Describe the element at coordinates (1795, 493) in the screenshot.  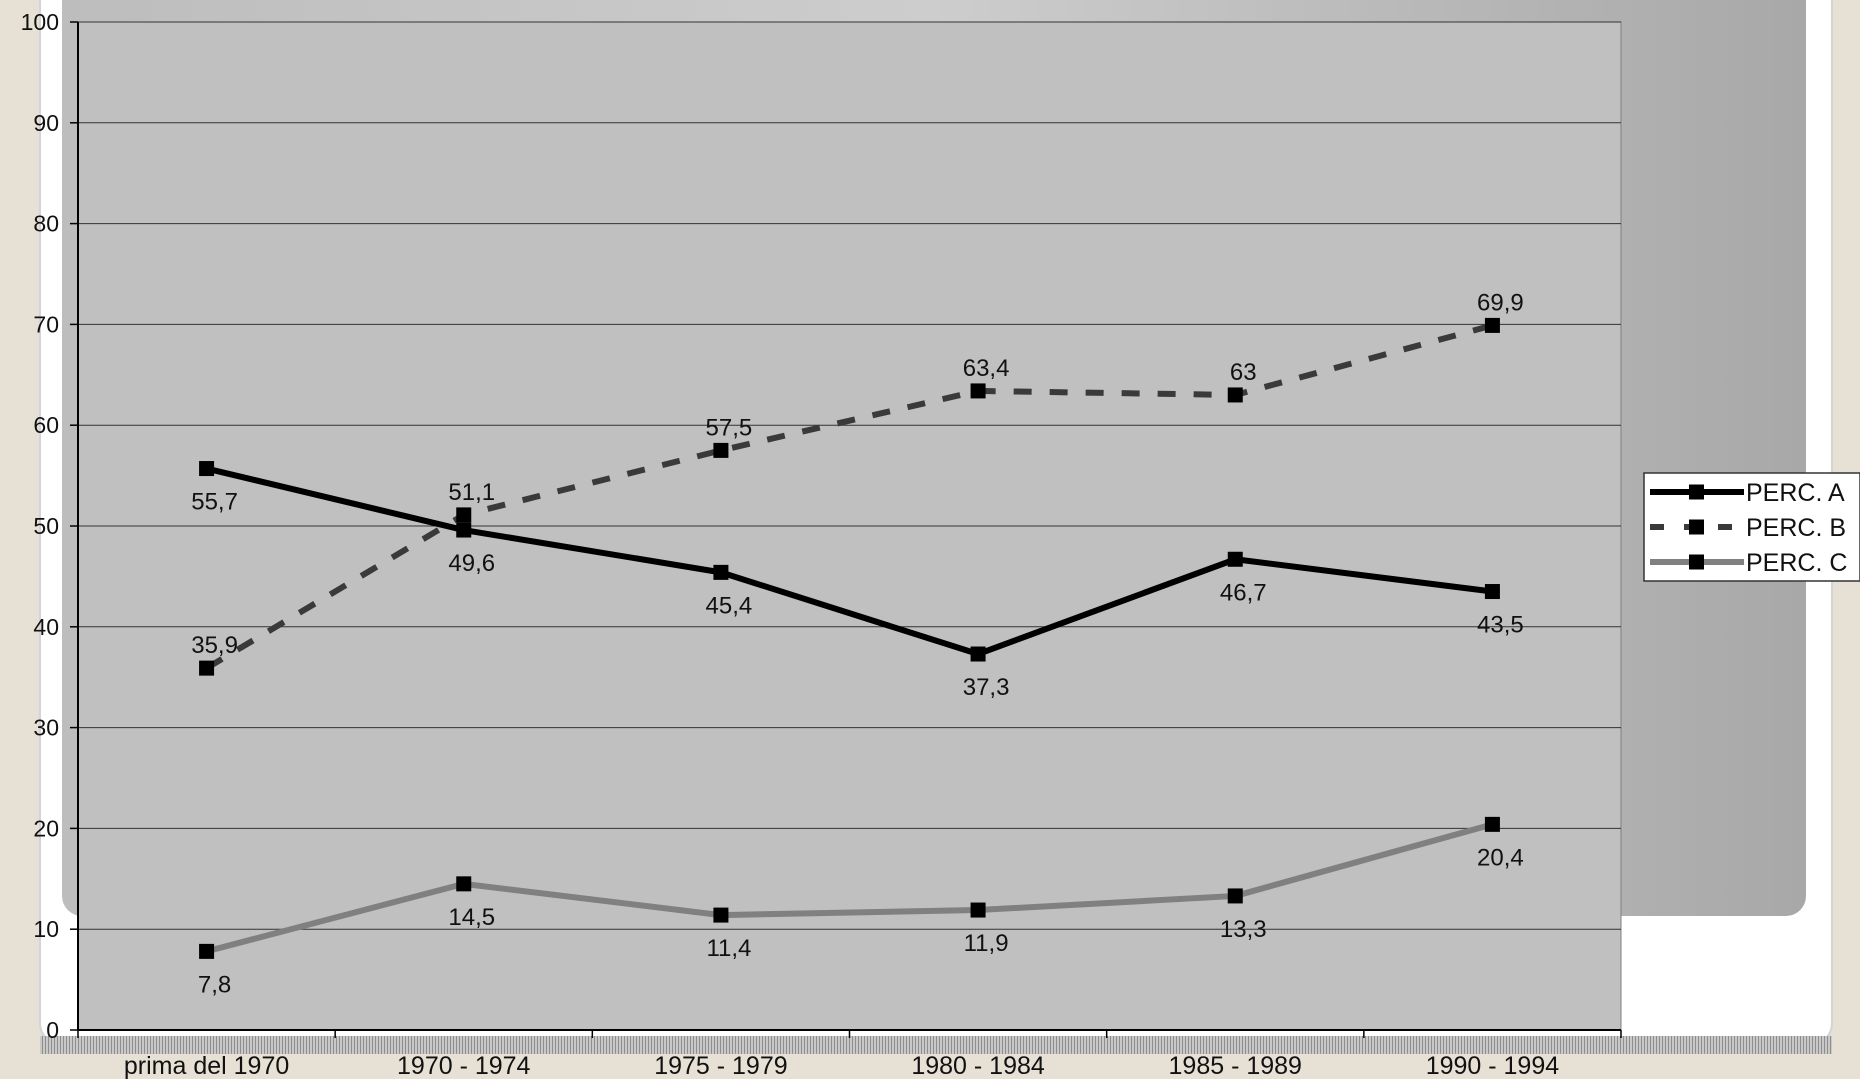
I see `legend-label: PERC. A` at that location.